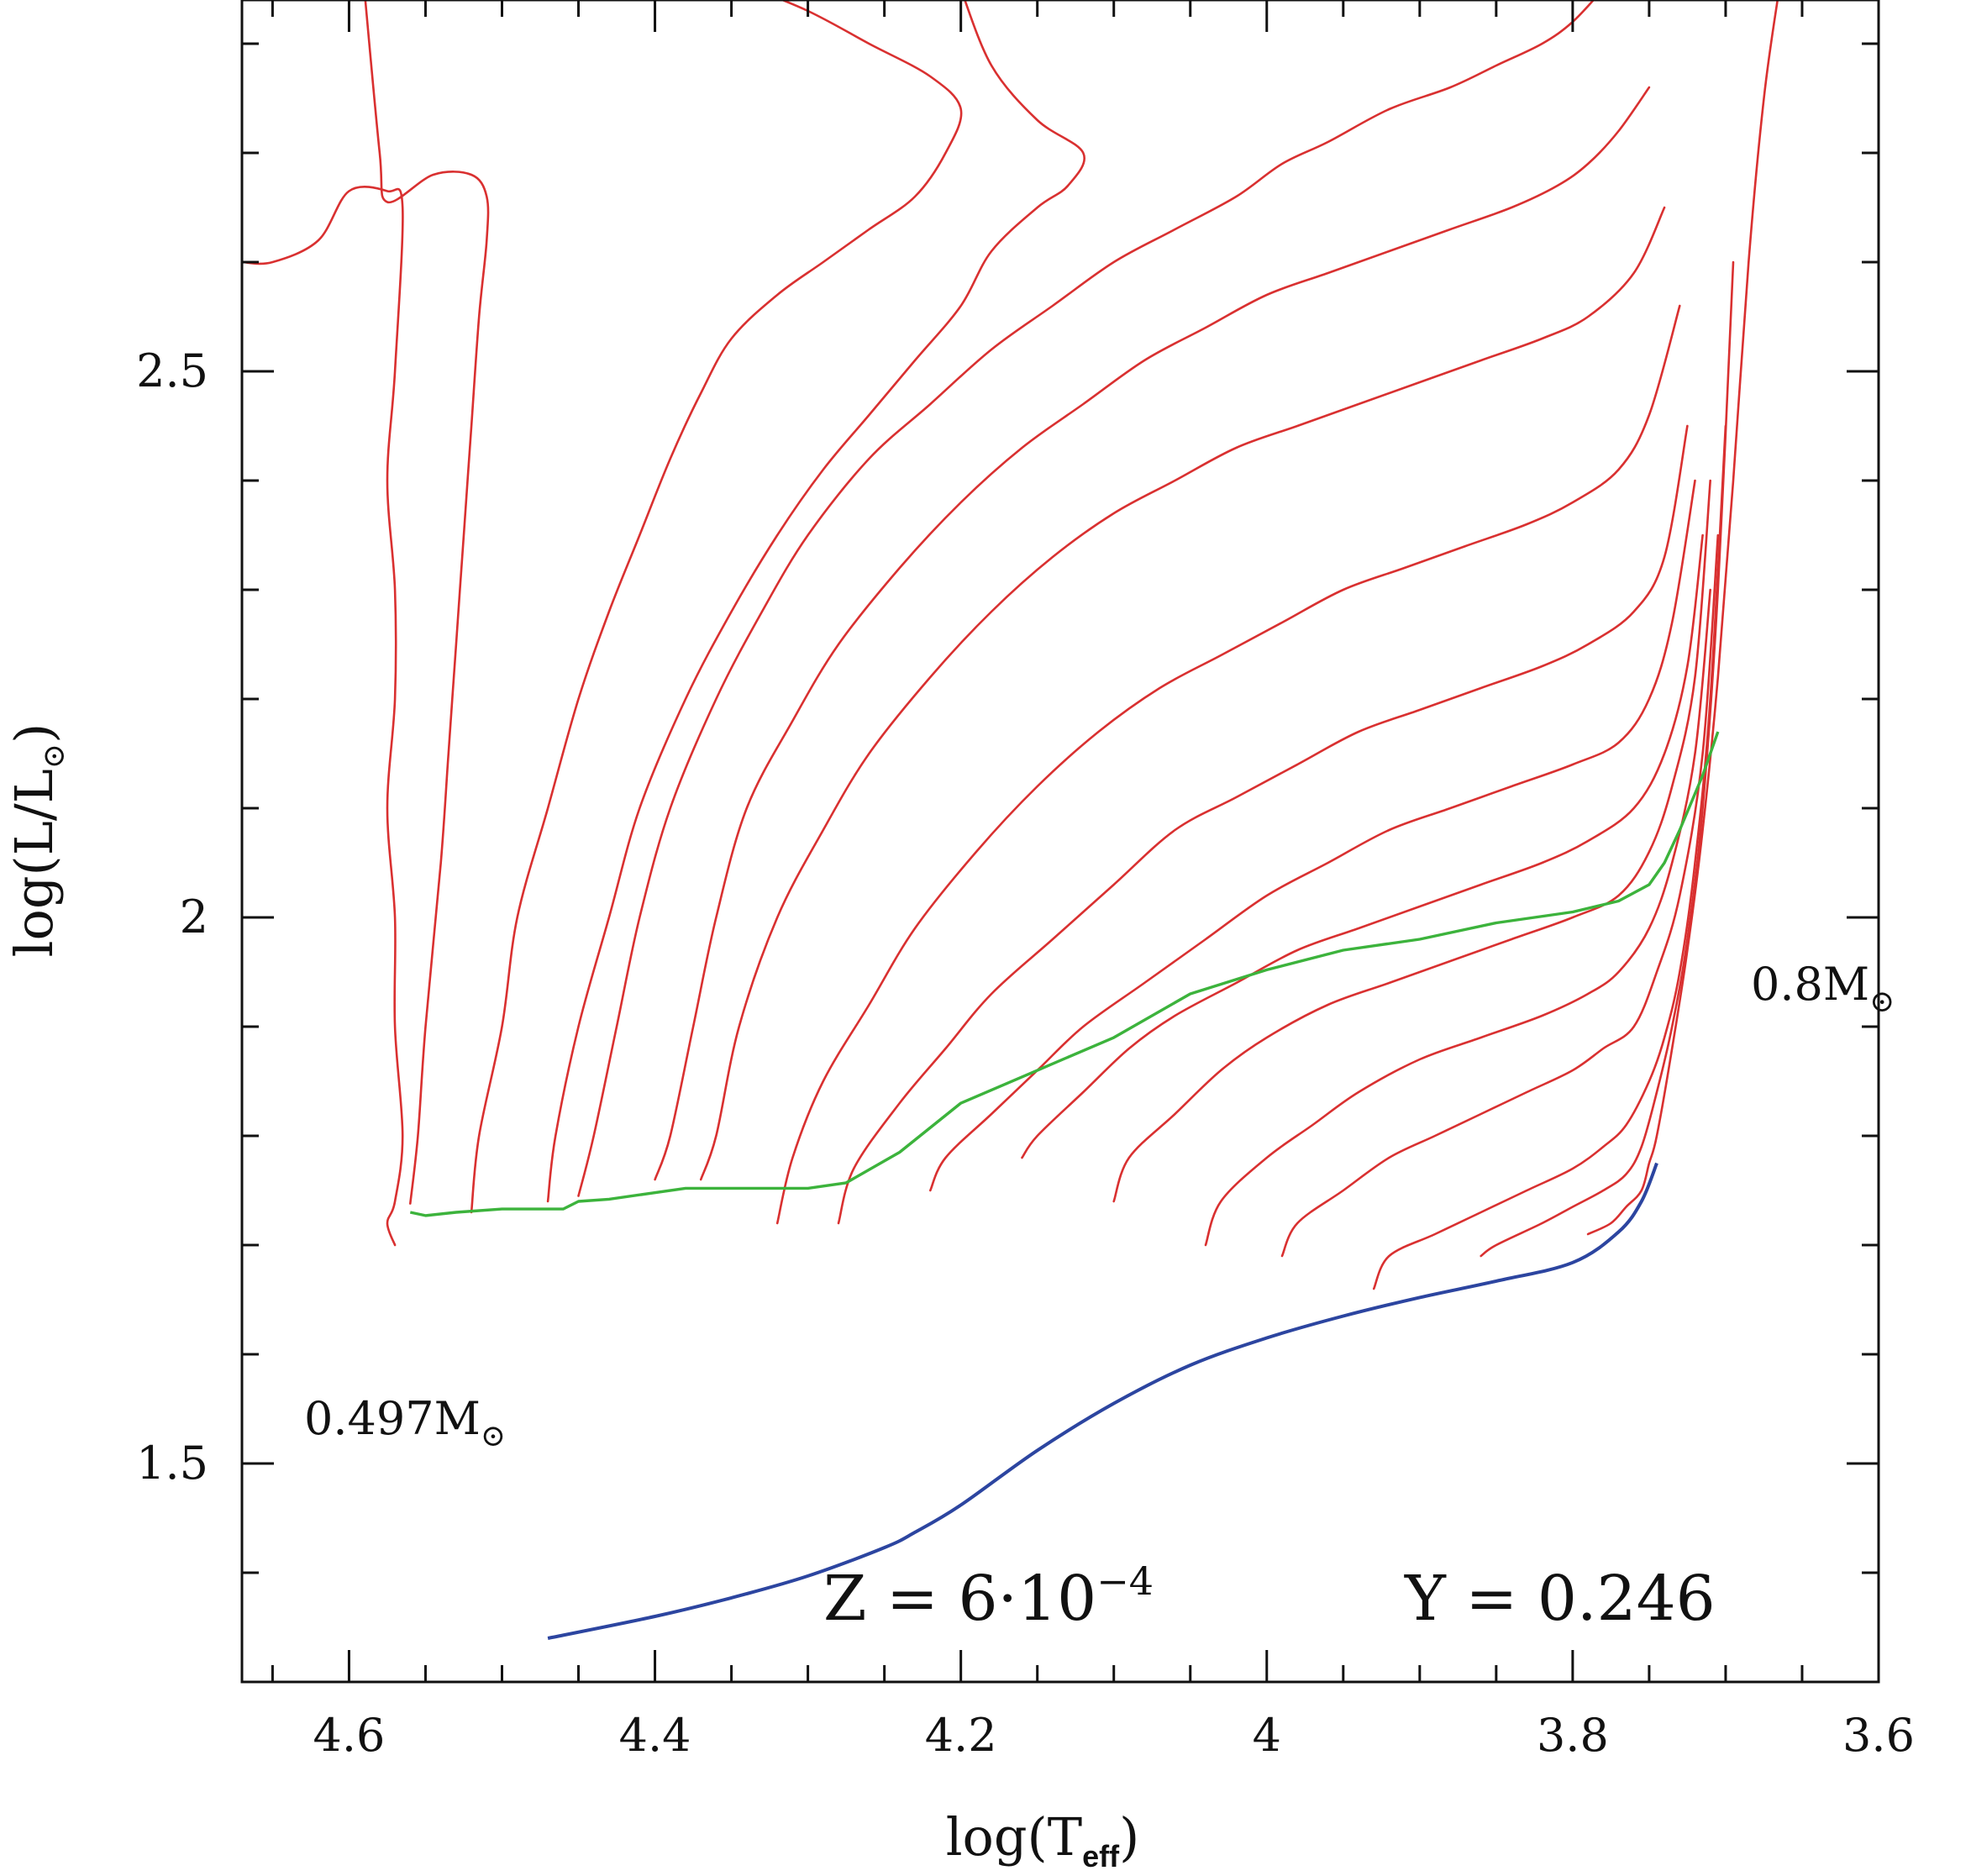 This screenshot has width=1971, height=1876. Describe the element at coordinates (1878, 1736) in the screenshot. I see `x-tick-label: 3.6` at that location.